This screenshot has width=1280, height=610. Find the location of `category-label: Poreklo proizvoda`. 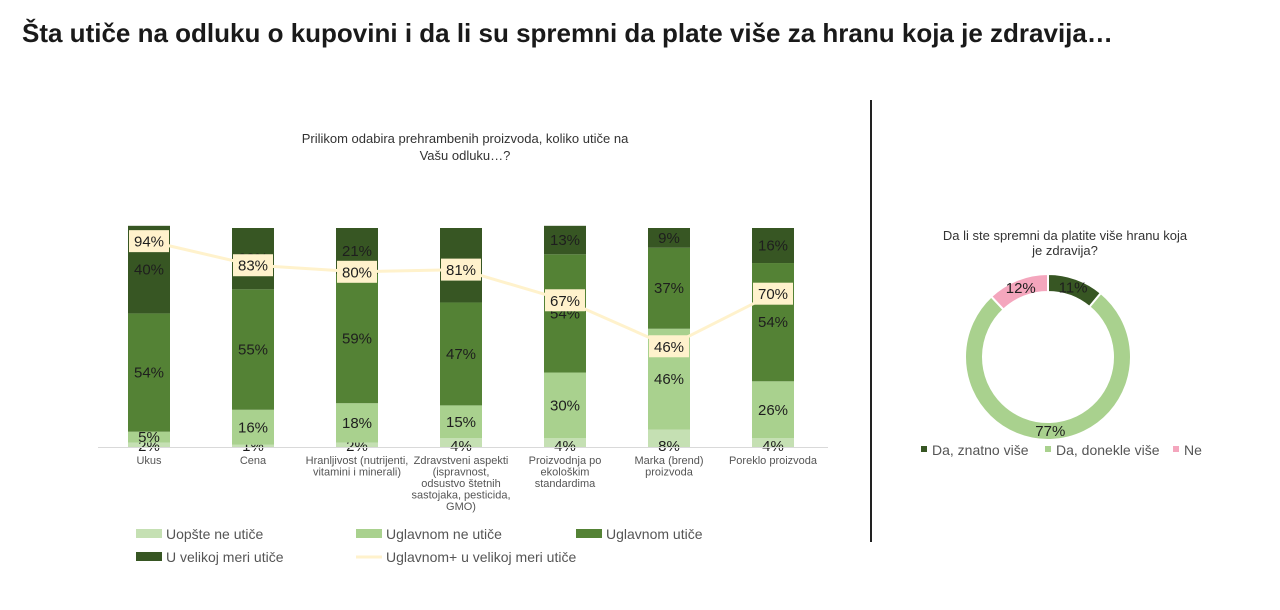

category-label: Poreklo proizvoda is located at coordinates (773, 461).